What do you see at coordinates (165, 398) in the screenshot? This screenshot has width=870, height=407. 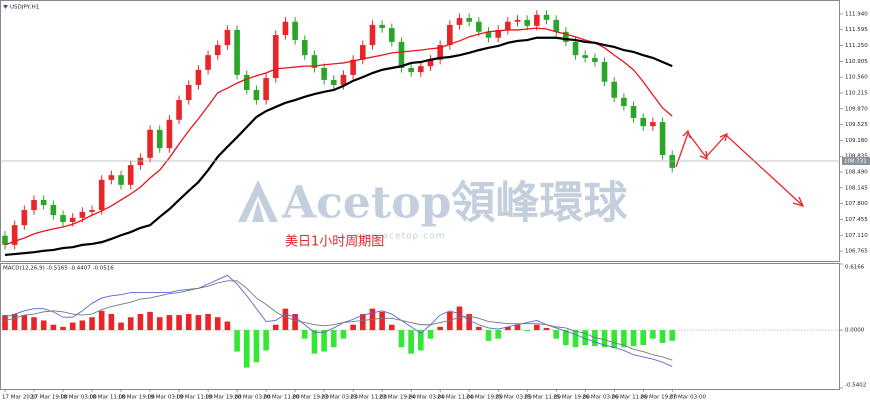 I see `x-tick-label: 19 Mar 03:00` at bounding box center [165, 398].